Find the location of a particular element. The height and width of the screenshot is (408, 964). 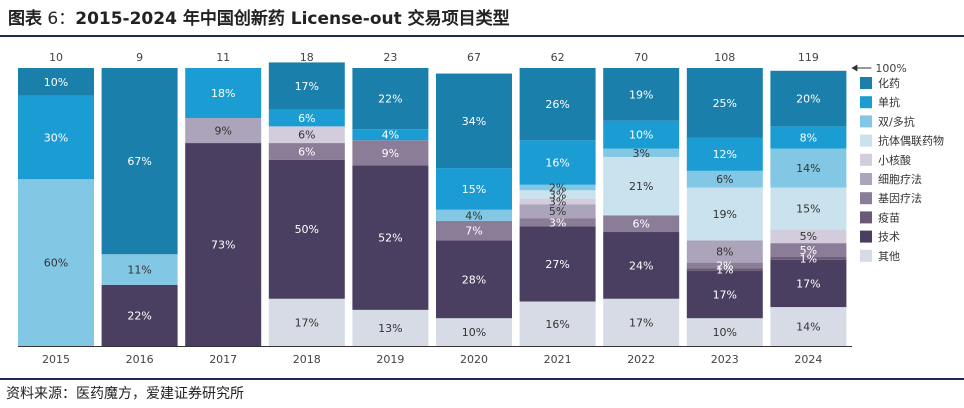

bar-total-label: 10 is located at coordinates (56, 57).